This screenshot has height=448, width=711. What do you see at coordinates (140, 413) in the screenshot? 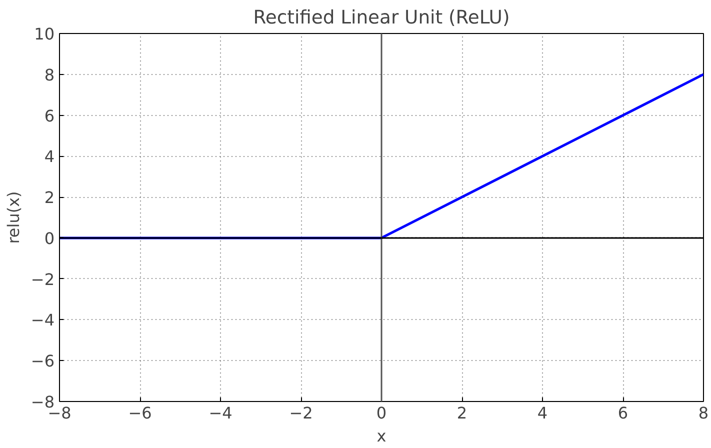
I see `x-tick-label: −6` at bounding box center [140, 413].